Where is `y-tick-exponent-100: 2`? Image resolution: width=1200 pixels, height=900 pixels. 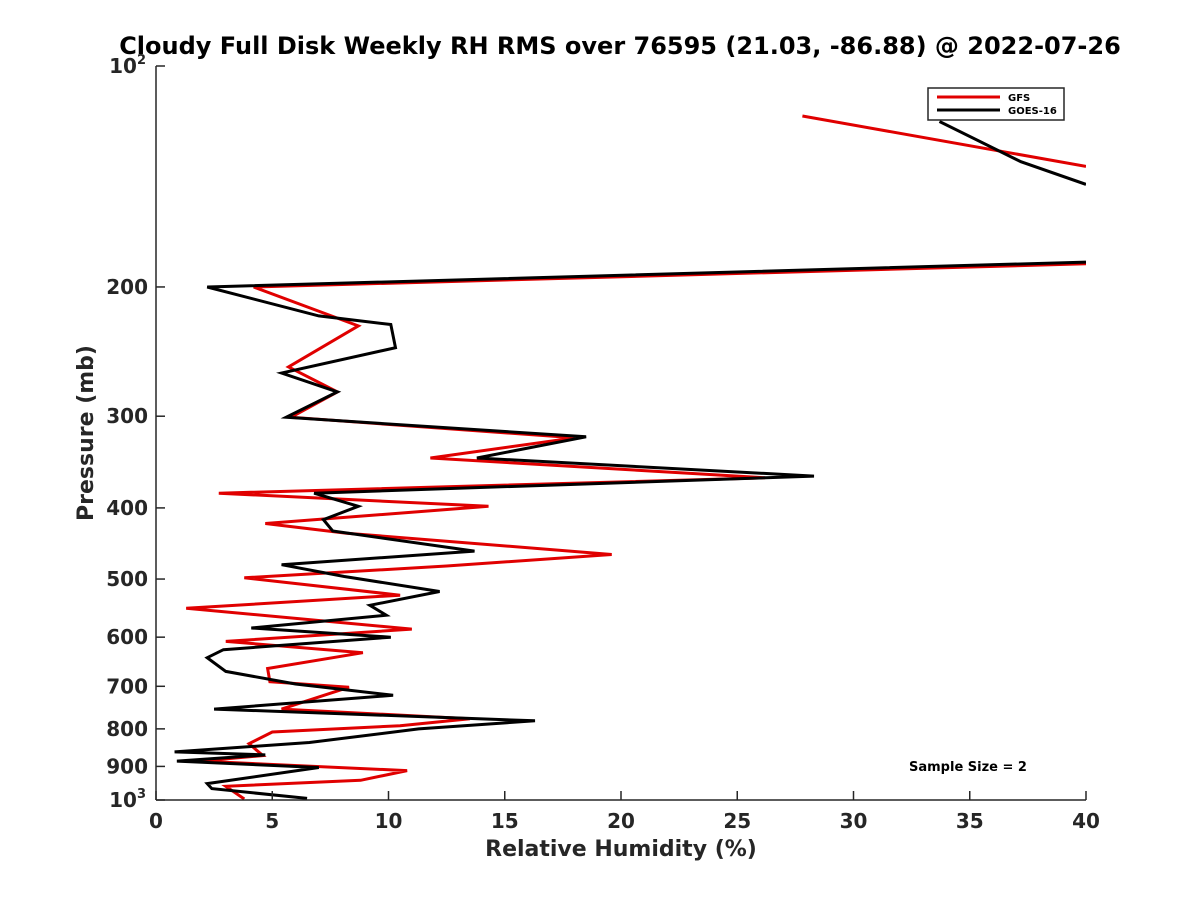
y-tick-exponent-100: 2 is located at coordinates (141, 60).